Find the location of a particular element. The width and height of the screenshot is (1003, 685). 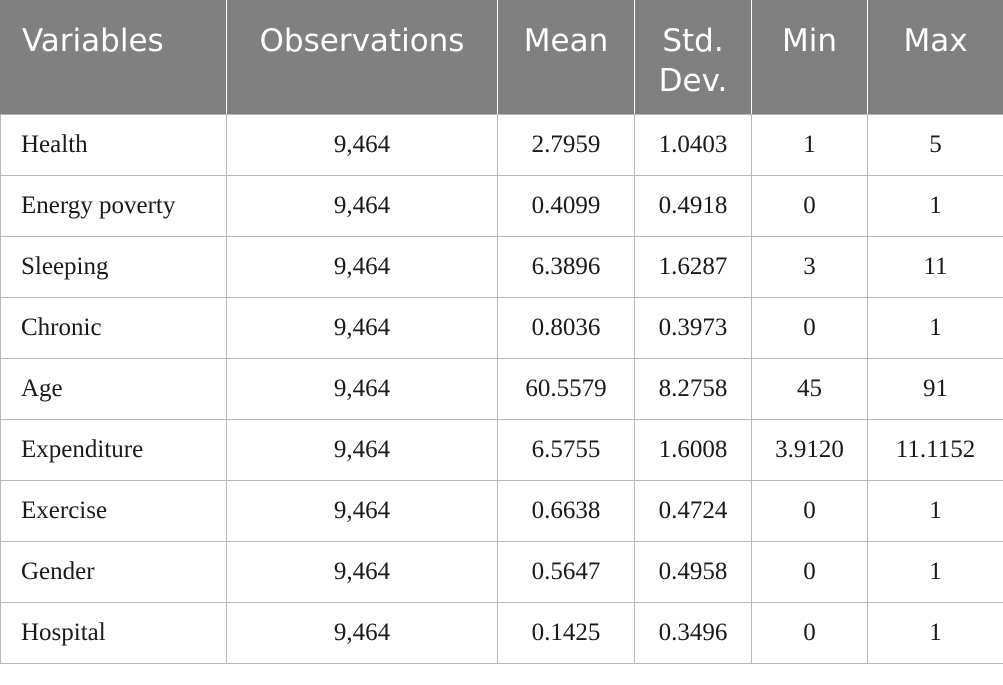

table-row: Sleeping 9,464 6.3896 1.6287 3 11 is located at coordinates (501, 266).